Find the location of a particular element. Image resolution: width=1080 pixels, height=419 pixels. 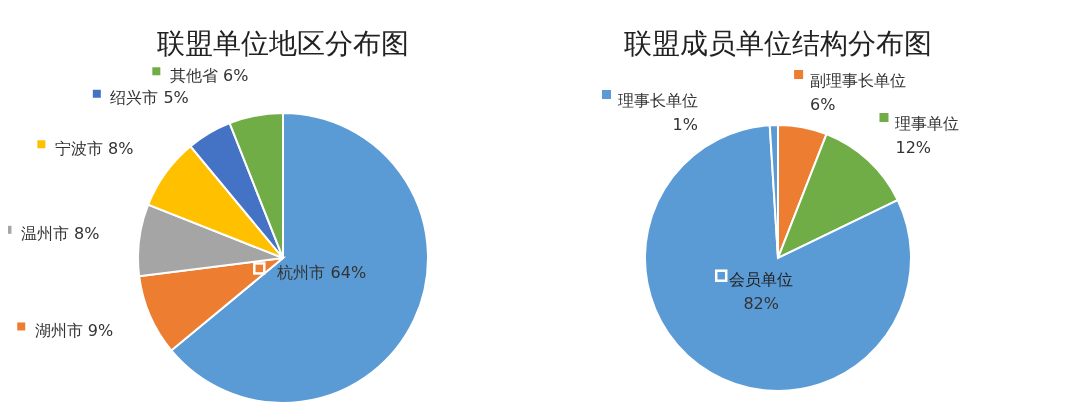

legend-label: 湖州市 9% is located at coordinates (74, 330).